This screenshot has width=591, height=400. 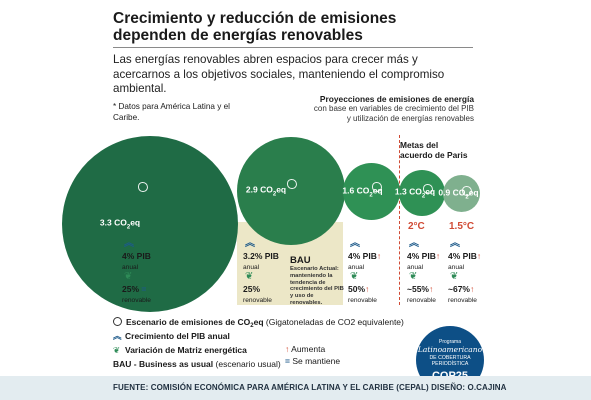 What do you see at coordinates (434, 150) in the screenshot?
I see `paris-goals-title: Metas del acuerdo de Paris` at bounding box center [434, 150].